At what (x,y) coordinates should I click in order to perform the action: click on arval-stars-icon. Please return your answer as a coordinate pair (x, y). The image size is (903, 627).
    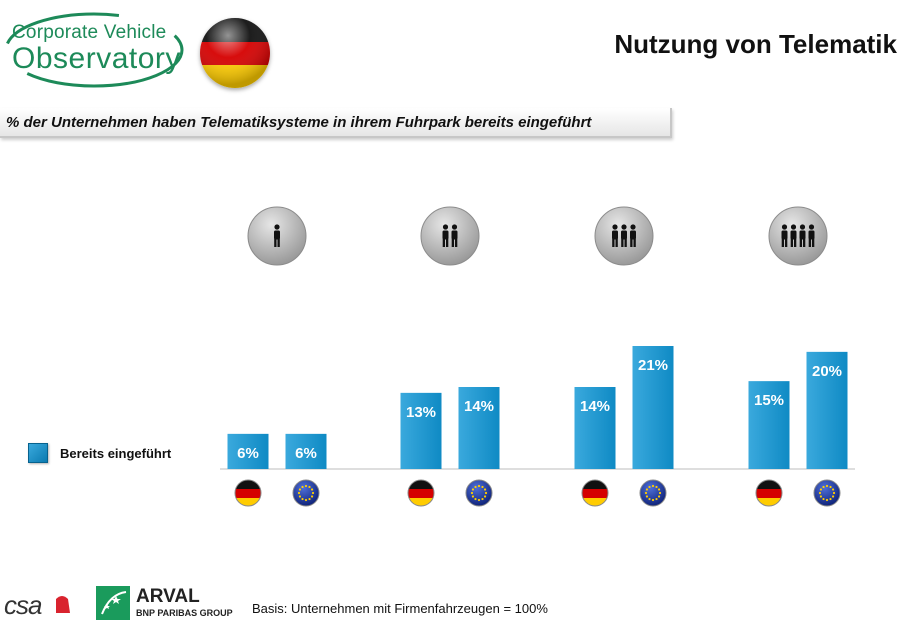
    Looking at the image, I should click on (113, 603).